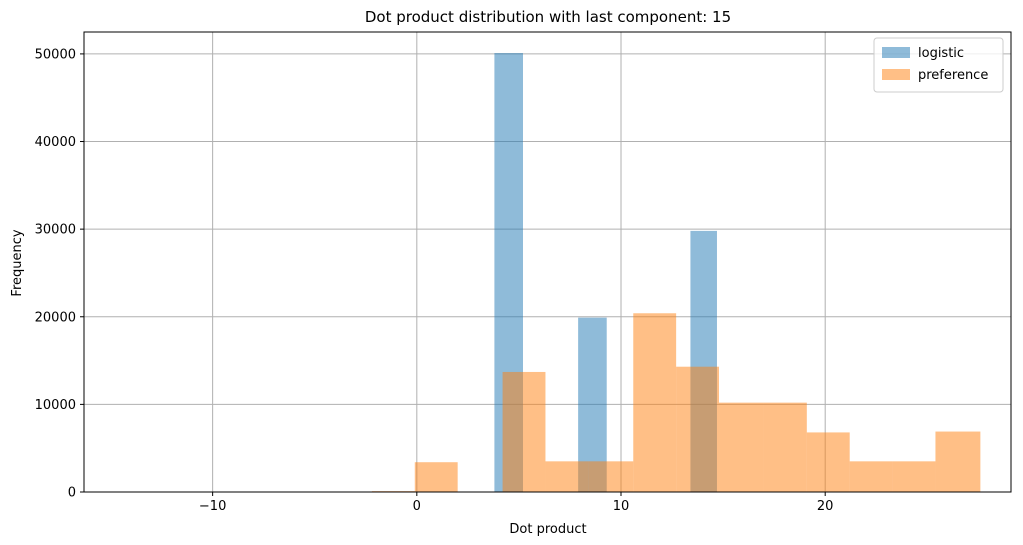  What do you see at coordinates (938, 65) in the screenshot?
I see `legend: logistic preference` at bounding box center [938, 65].